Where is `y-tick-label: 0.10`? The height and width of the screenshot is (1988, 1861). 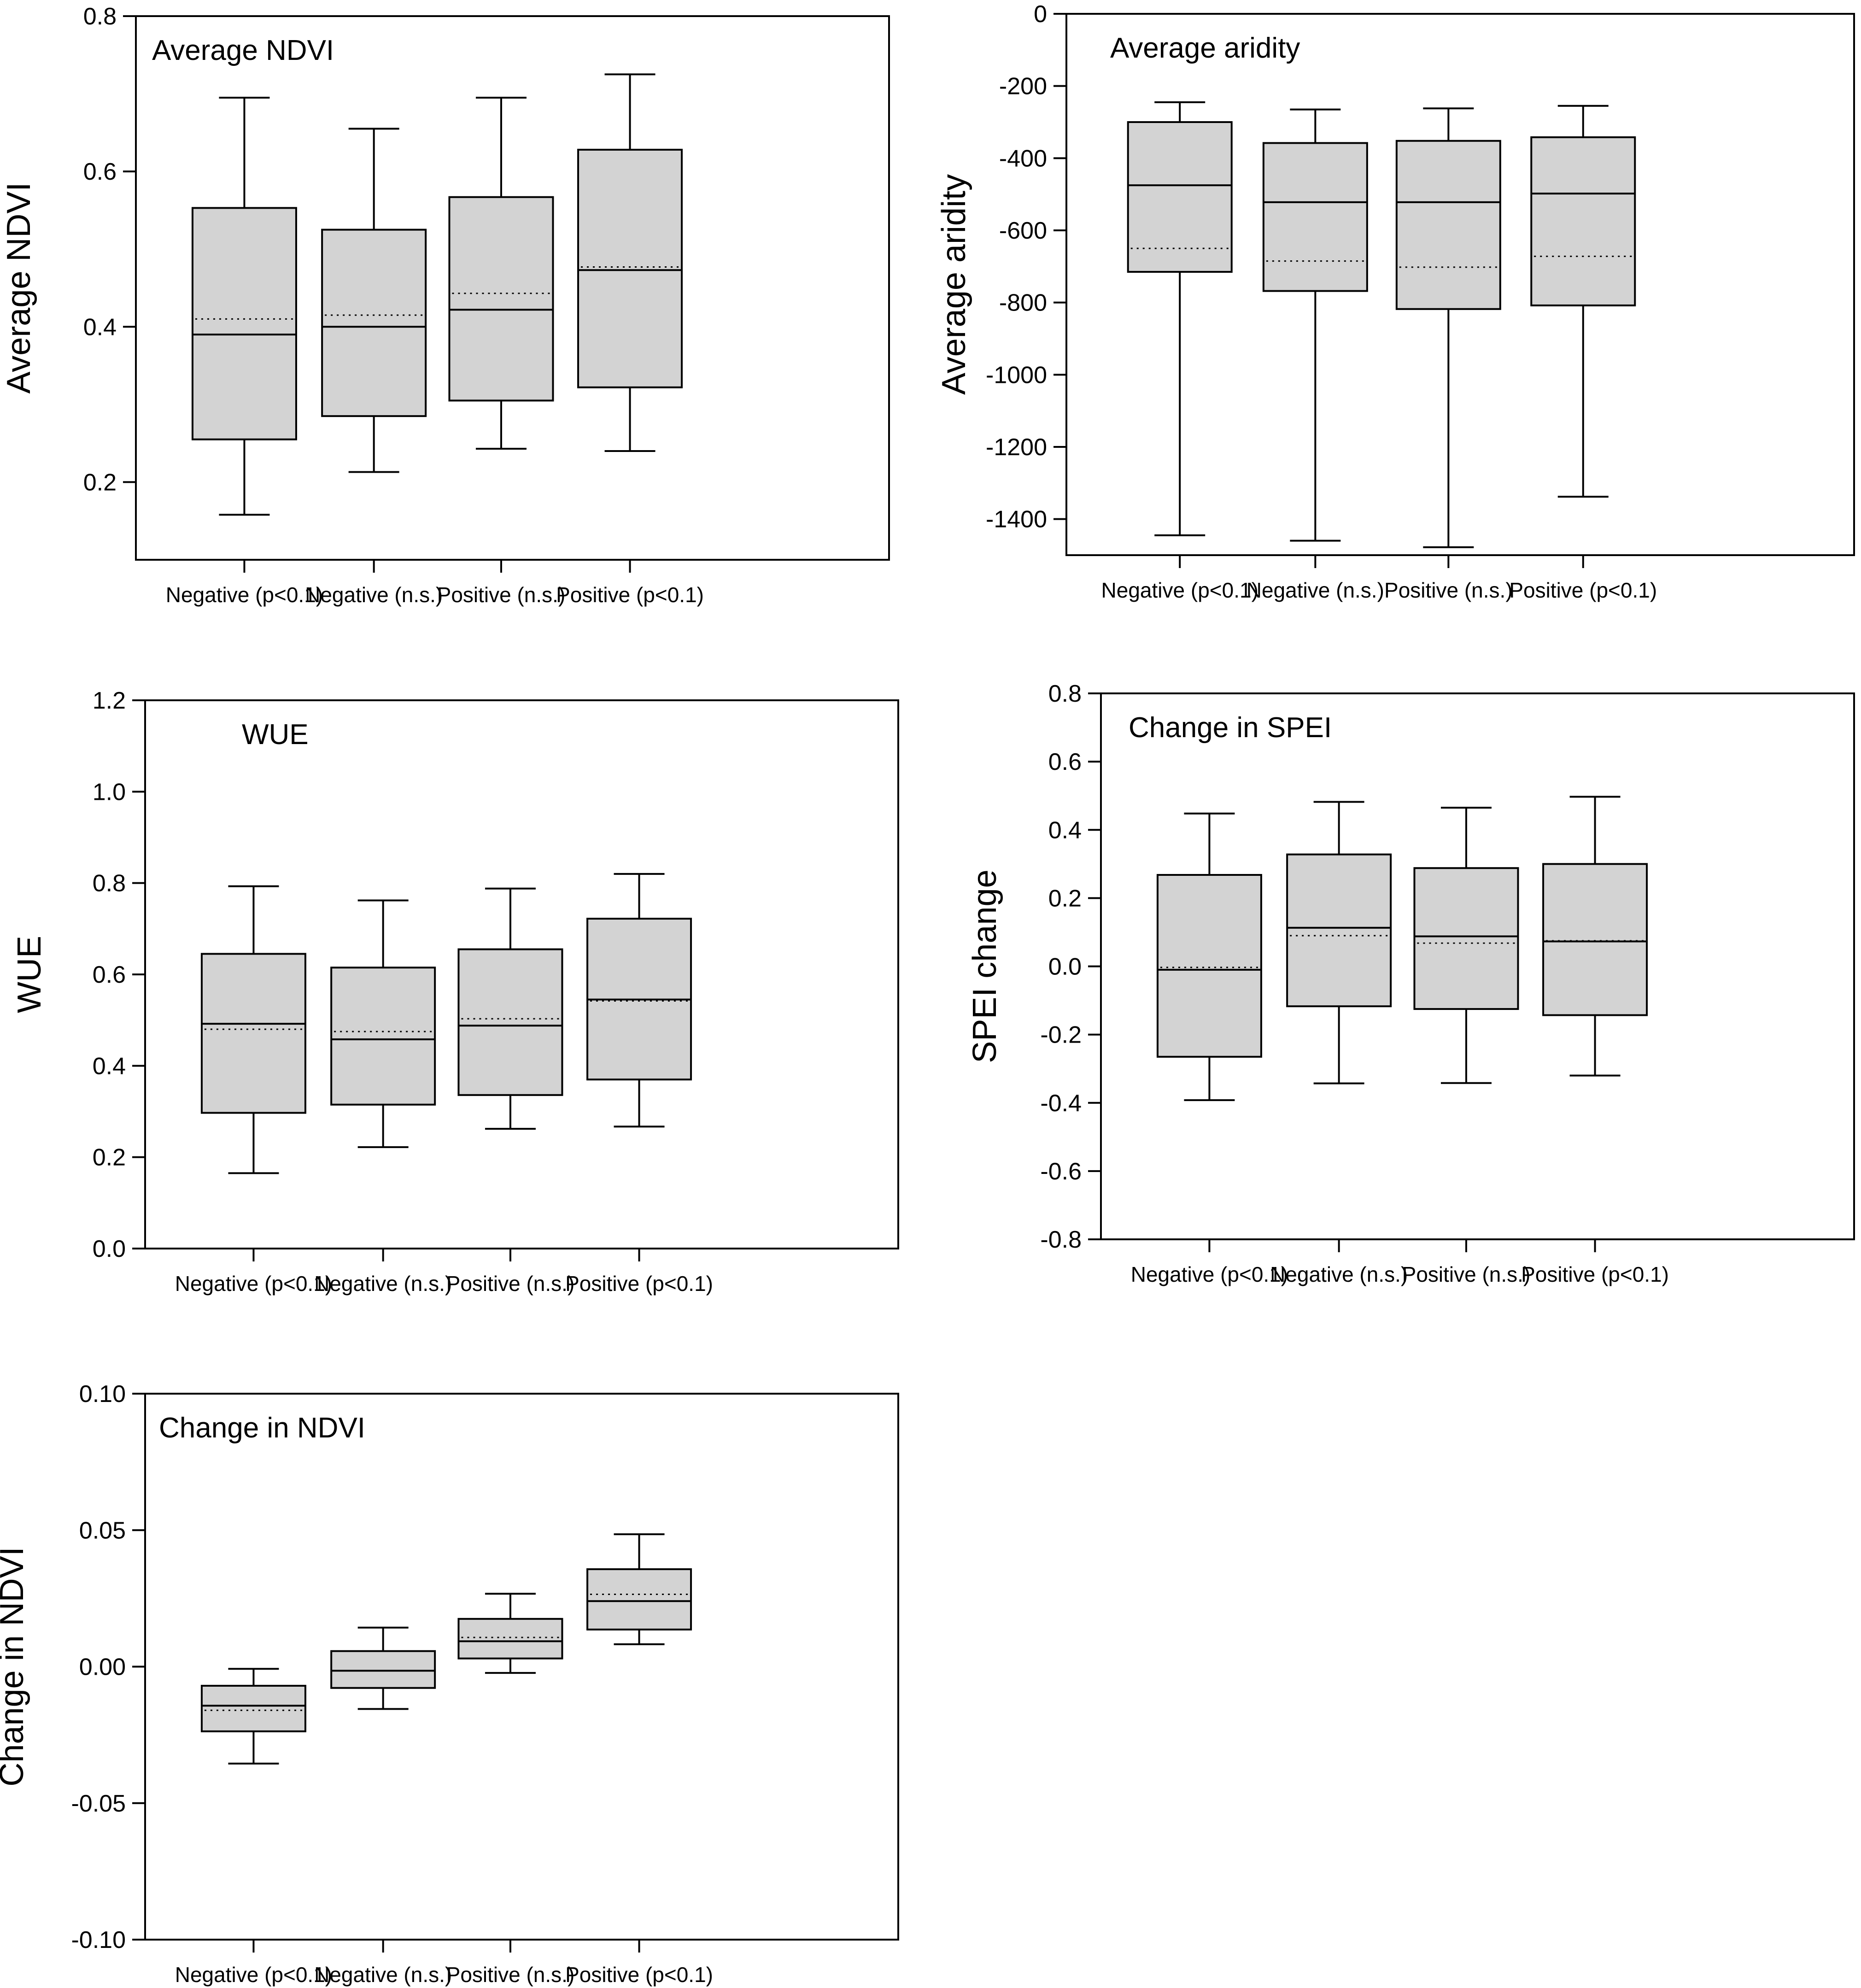 y-tick-label: 0.10 is located at coordinates (102, 1394).